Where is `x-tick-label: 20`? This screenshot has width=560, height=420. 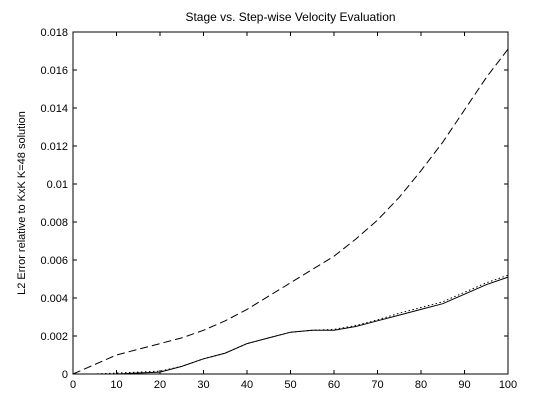 x-tick-label: 20 is located at coordinates (160, 385).